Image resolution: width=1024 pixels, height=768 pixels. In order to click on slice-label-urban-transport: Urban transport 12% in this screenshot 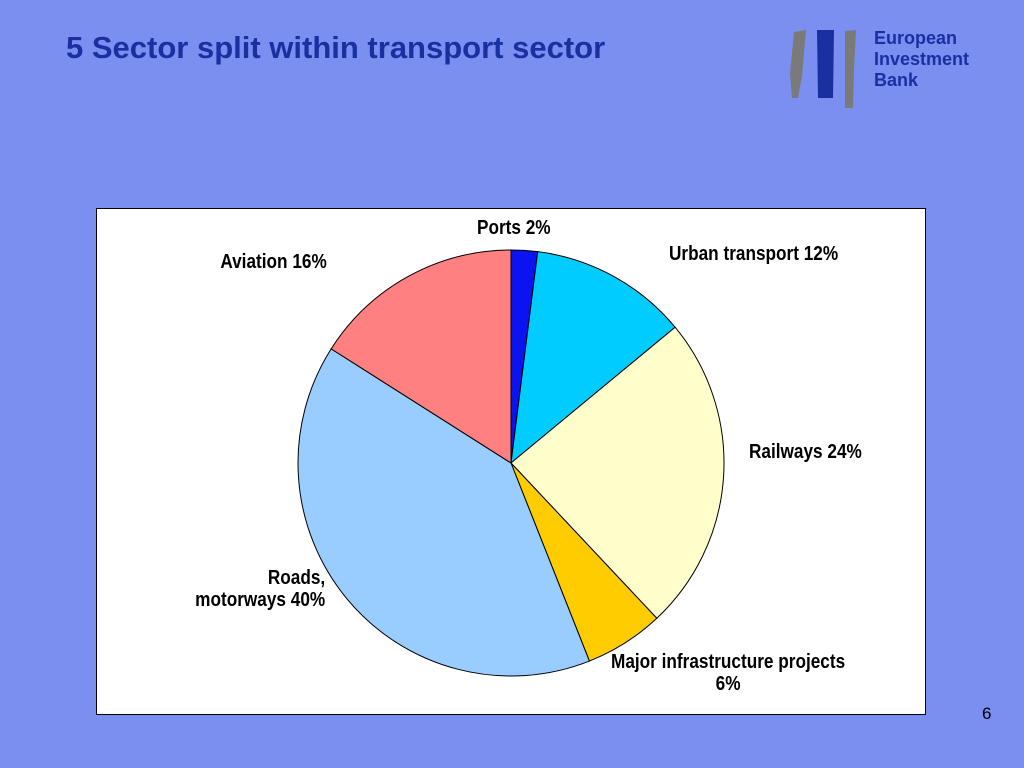, I will do `click(754, 254)`.